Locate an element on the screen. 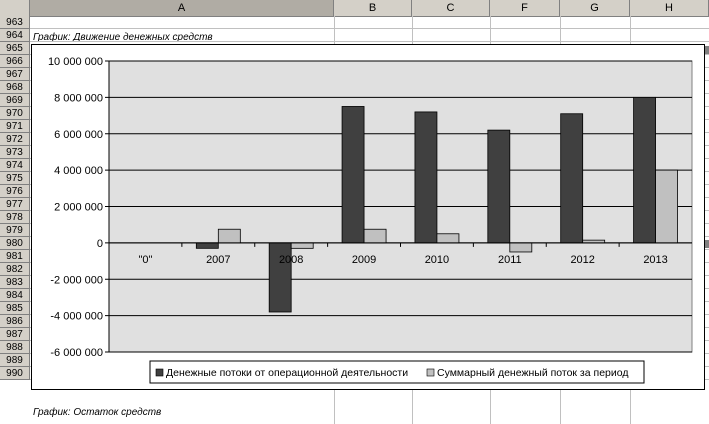 This screenshot has height=424, width=709. row-header: 974 is located at coordinates (15, 165).